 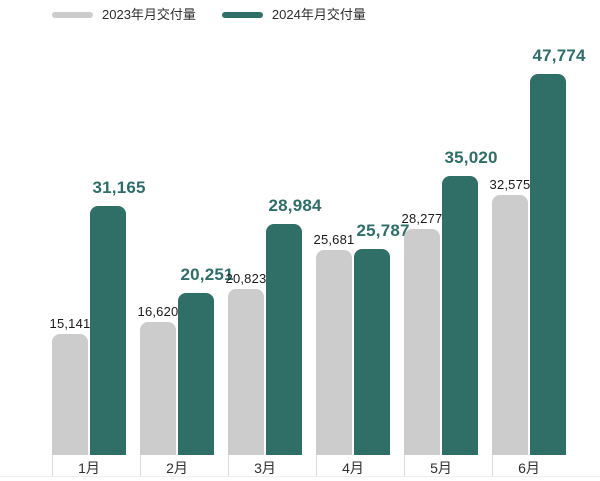 I want to click on bar-value-label-2024: 28,984, so click(x=295, y=206).